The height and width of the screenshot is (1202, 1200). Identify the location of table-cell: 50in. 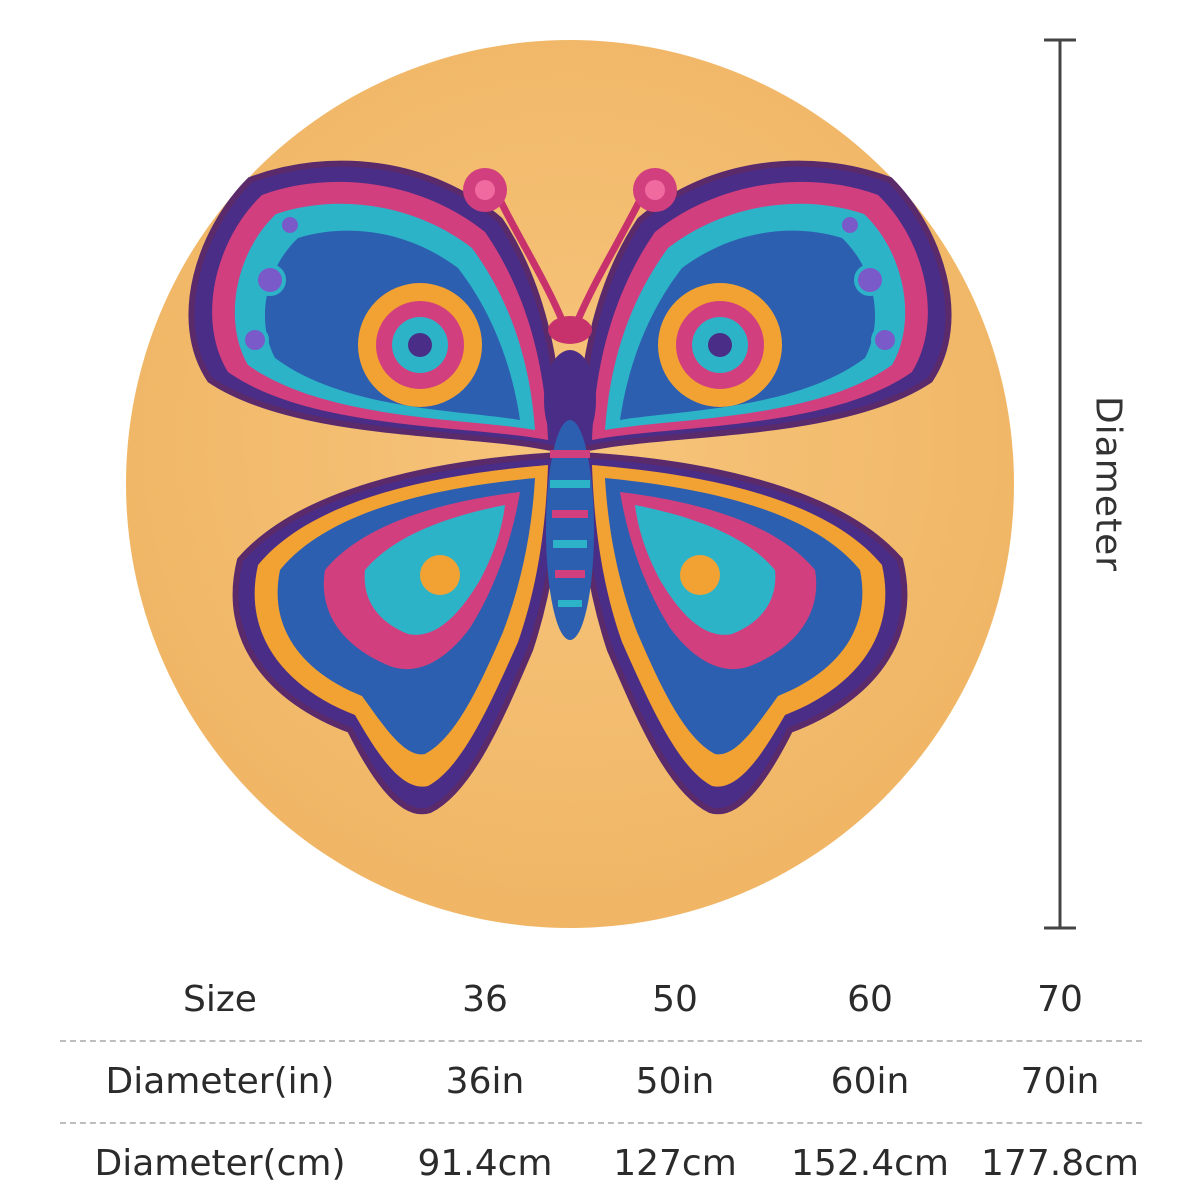
(675, 1081).